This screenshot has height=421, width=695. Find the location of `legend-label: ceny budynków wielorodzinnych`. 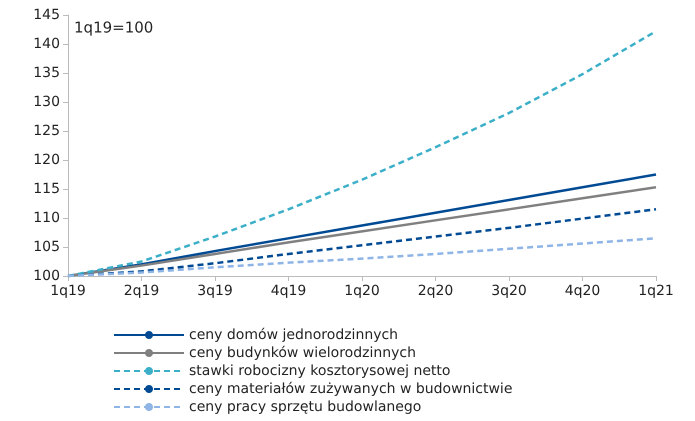

legend-label: ceny budynków wielorodzinnych is located at coordinates (302, 353).